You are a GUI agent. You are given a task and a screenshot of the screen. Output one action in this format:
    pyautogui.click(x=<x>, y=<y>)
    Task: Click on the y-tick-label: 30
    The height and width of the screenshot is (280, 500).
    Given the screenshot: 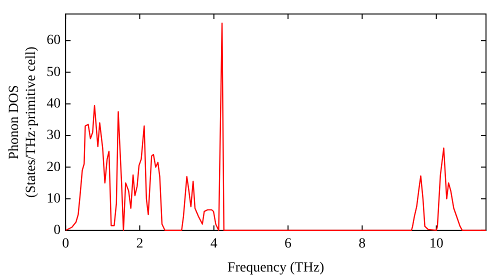 What is the action you would take?
    pyautogui.click(x=53, y=136)
    